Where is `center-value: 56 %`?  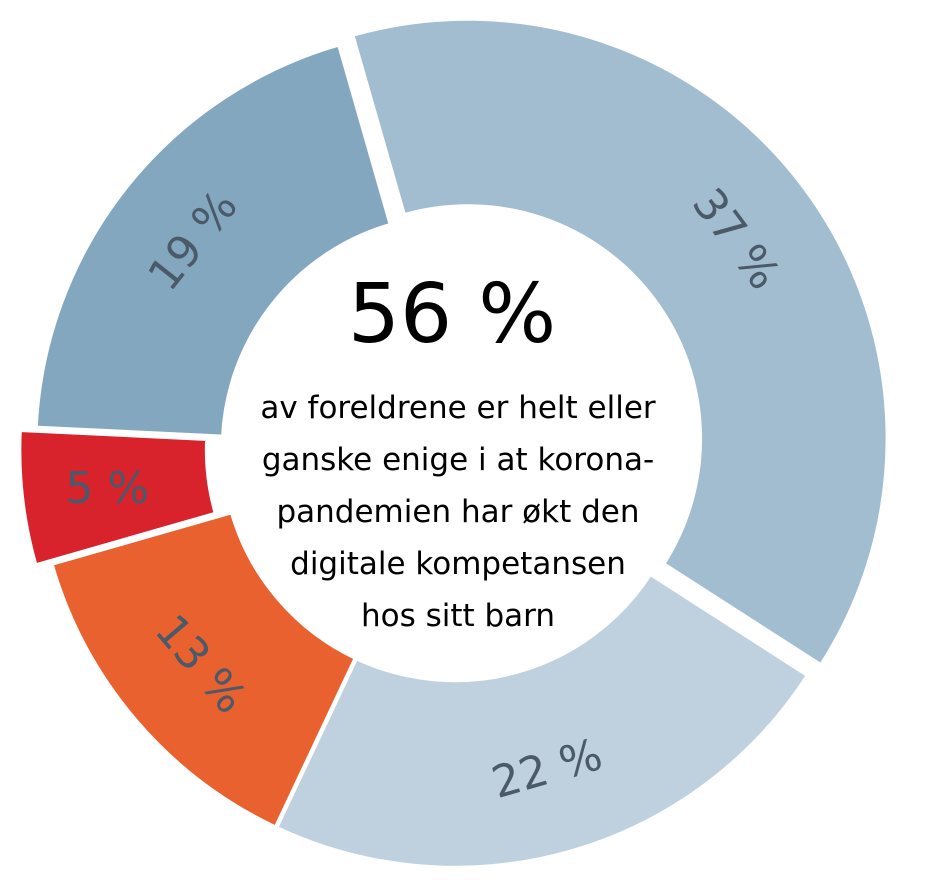
center-value: 56 % is located at coordinates (452, 314).